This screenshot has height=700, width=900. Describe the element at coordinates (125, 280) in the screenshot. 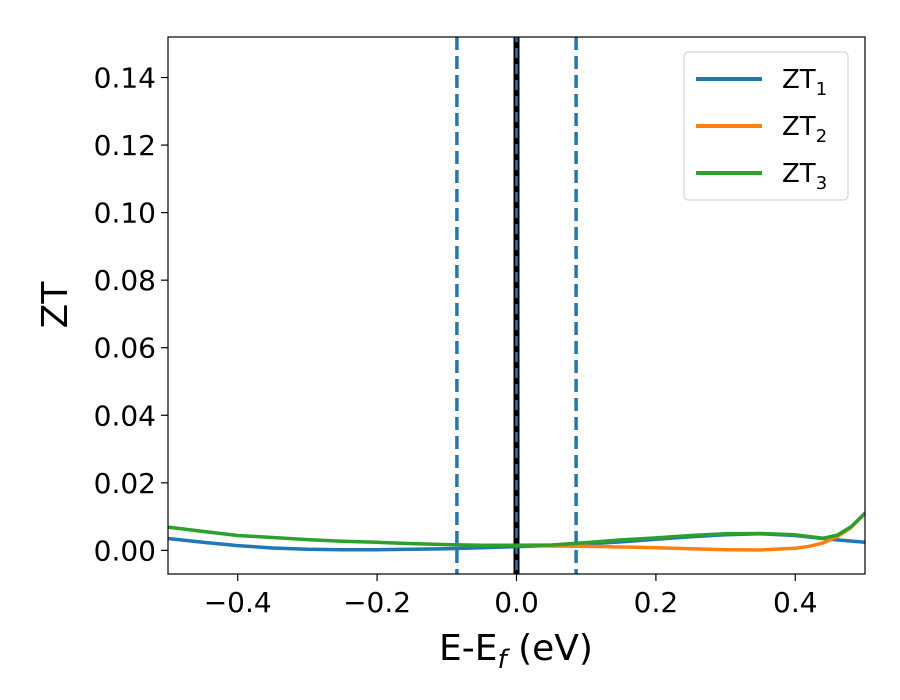

I see `y-tick-label: 0.08` at that location.